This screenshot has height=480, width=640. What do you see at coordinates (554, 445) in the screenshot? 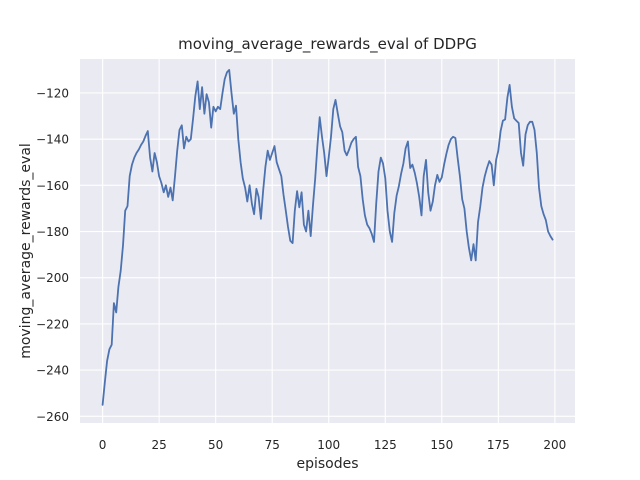
I see `x-tick-label: 200` at bounding box center [554, 445].